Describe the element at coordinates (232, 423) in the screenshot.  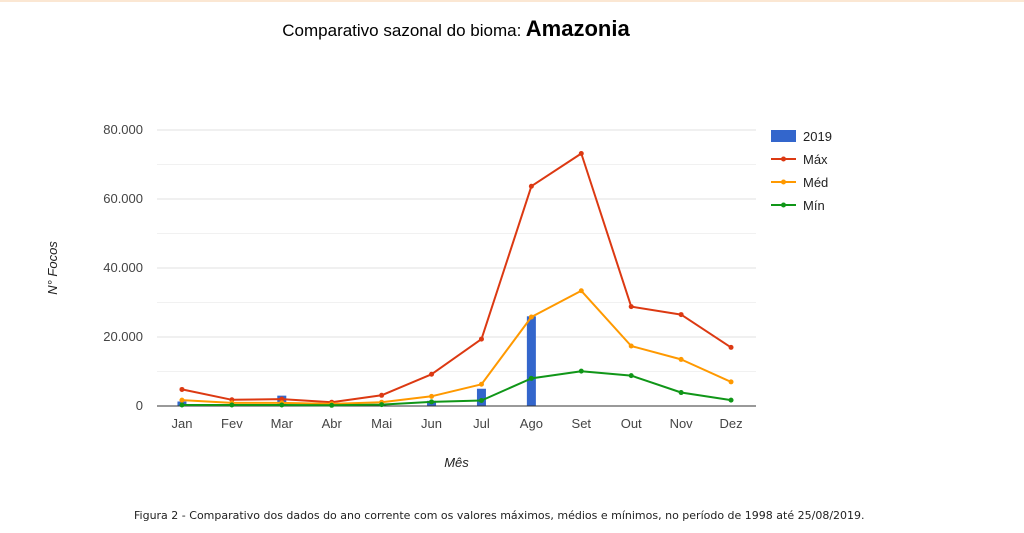
I see `x-tick-label: Fev` at that location.